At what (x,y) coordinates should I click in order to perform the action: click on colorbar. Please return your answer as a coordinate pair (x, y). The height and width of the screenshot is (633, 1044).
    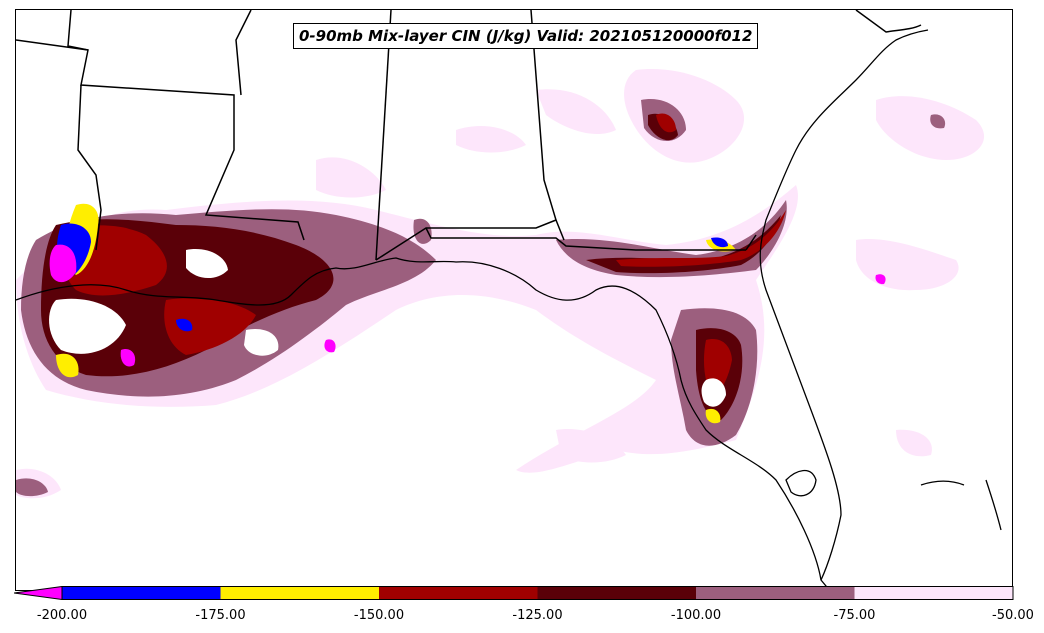
    Looking at the image, I should click on (514, 593).